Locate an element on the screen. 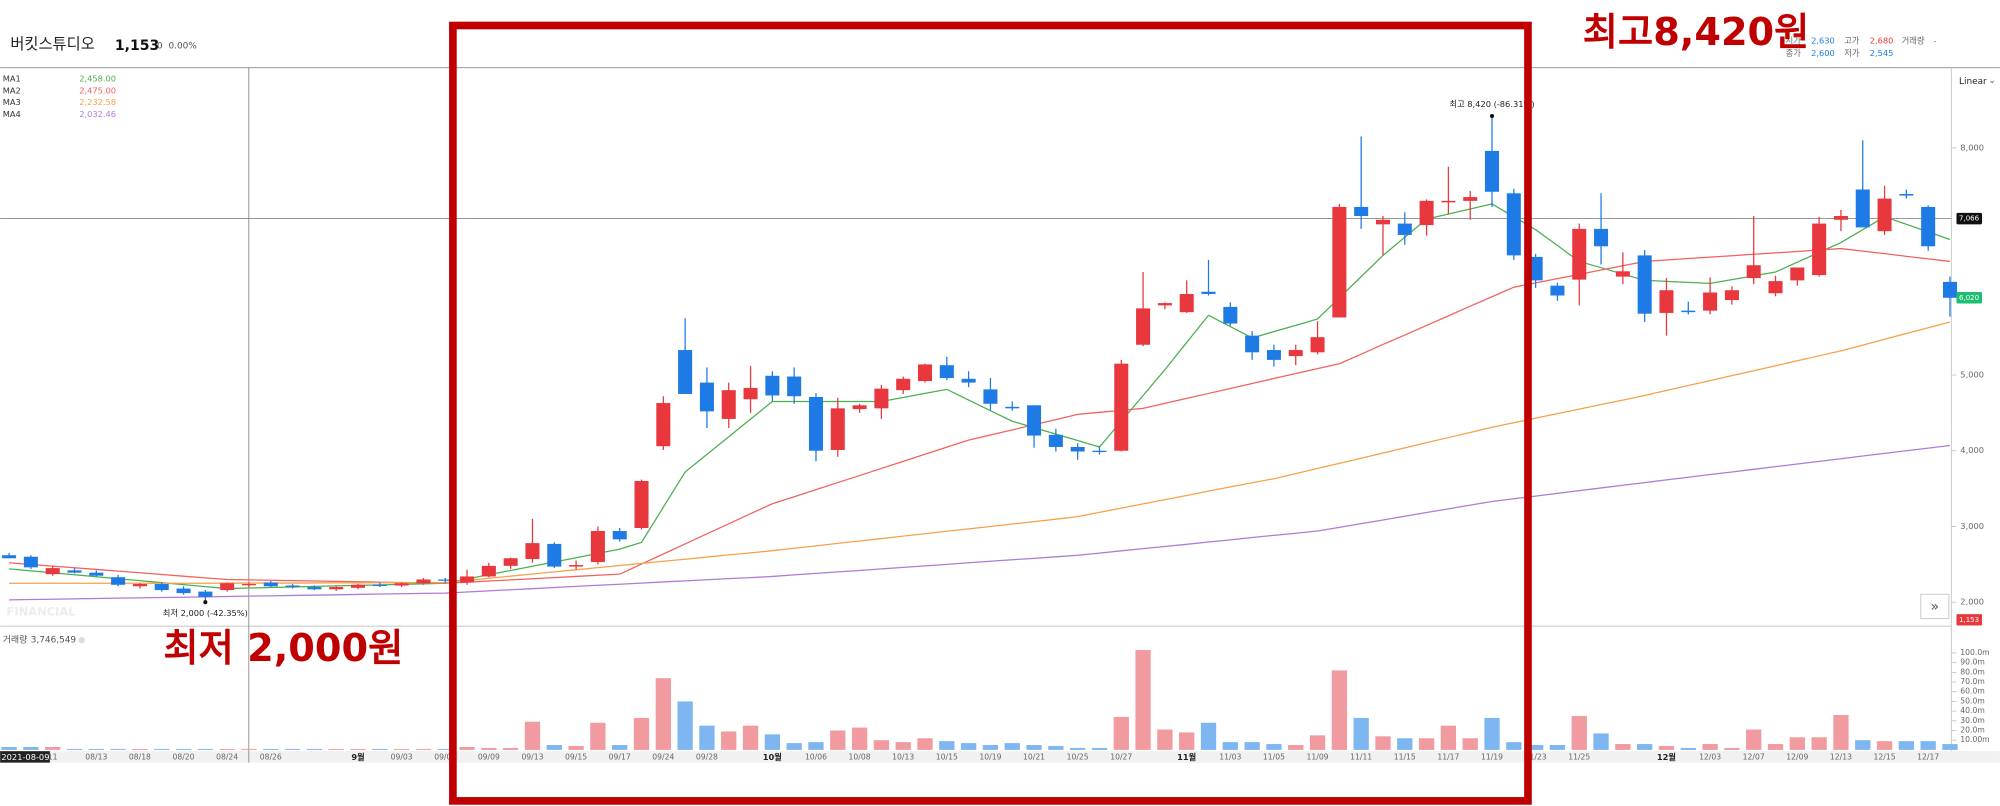  x-tick-label: 11월 is located at coordinates (1186, 757).